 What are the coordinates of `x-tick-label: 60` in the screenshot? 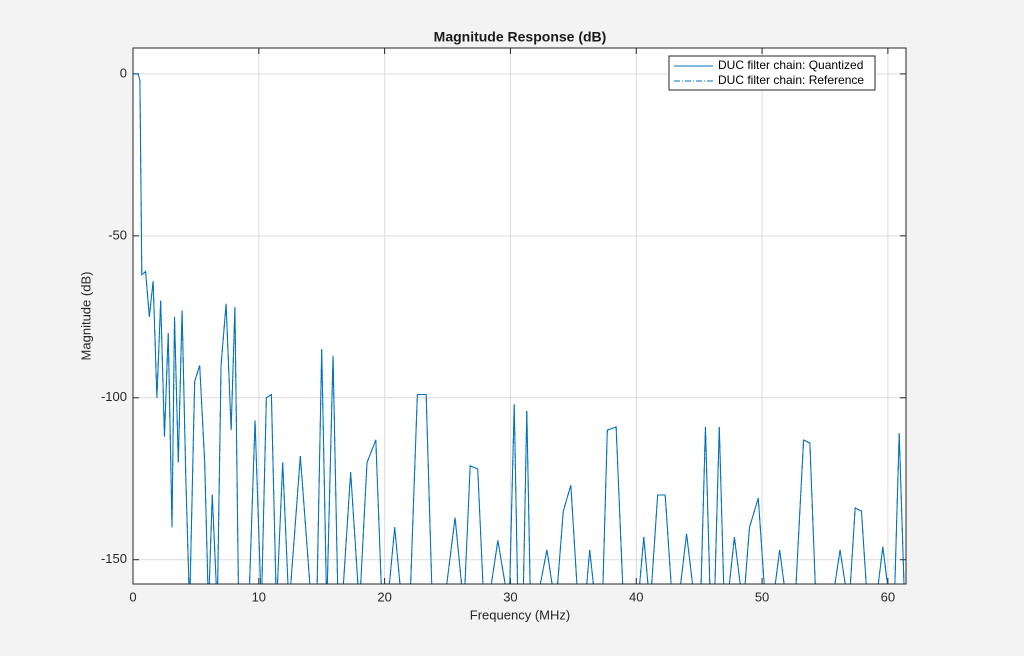 It's located at (888, 596).